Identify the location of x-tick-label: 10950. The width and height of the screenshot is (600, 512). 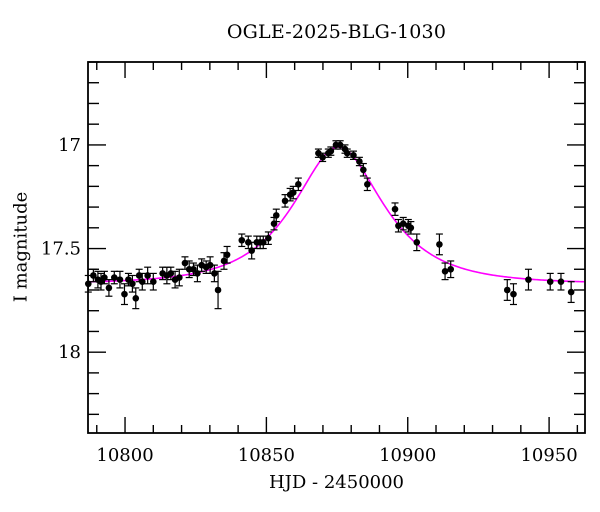
(548, 455).